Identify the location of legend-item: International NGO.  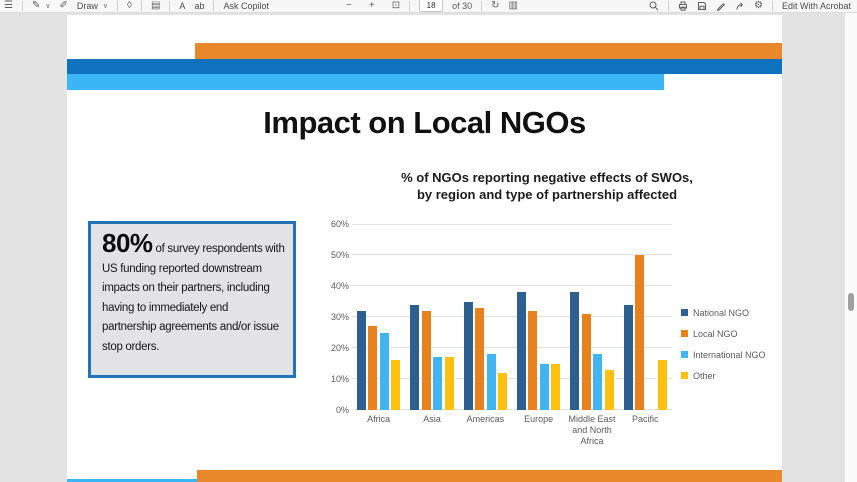
(723, 354).